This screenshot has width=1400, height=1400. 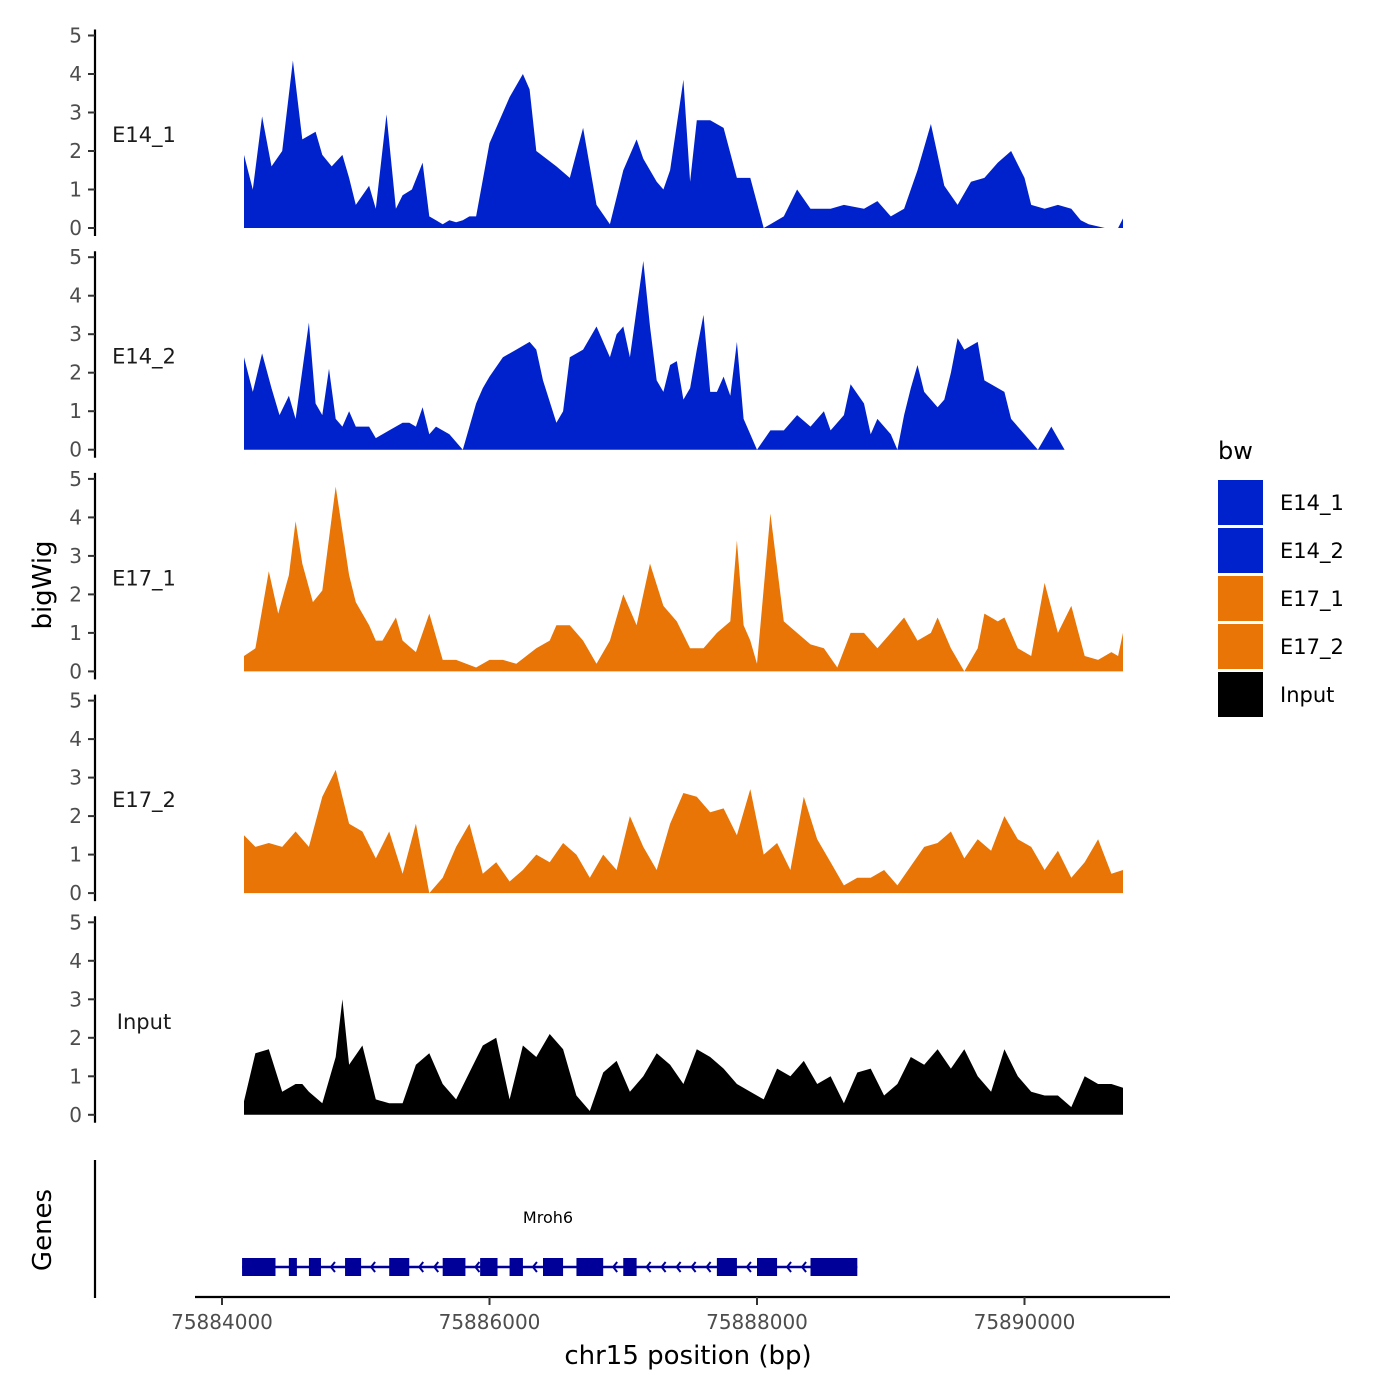 I want to click on genes-axis-title: Genes, so click(x=43, y=1230).